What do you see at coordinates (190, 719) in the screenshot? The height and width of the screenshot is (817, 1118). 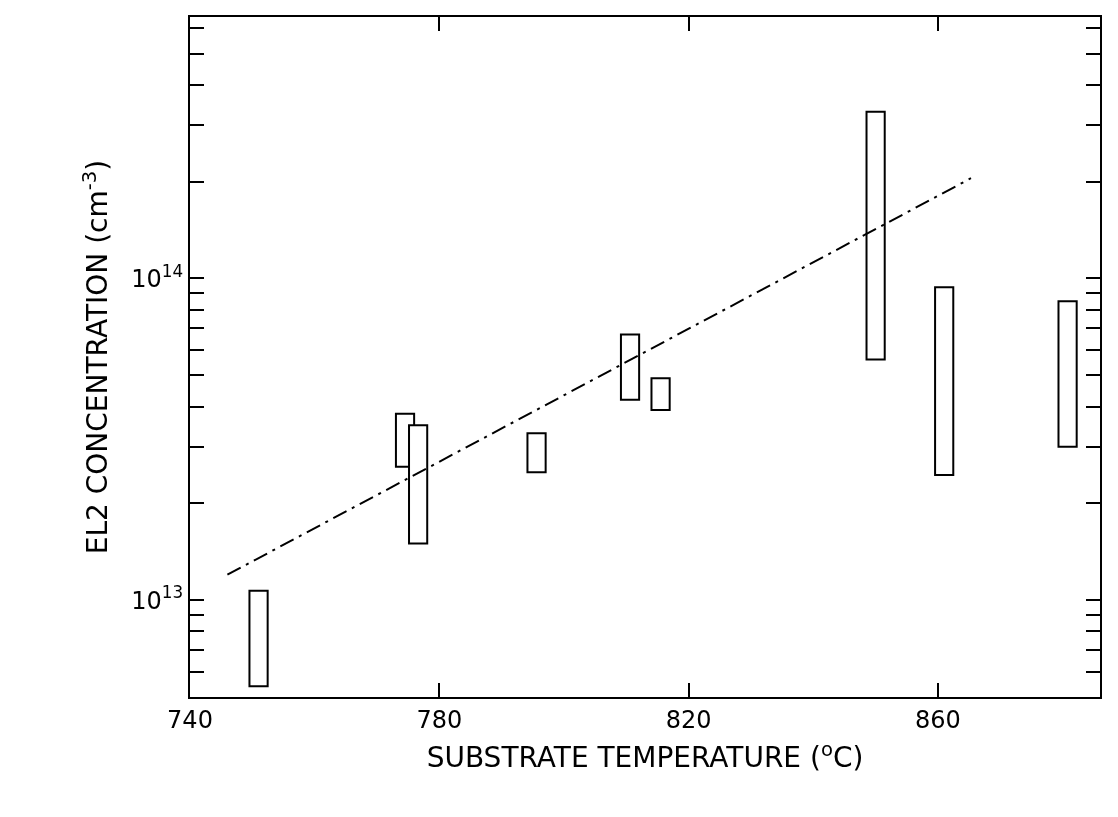 I see `x-tick-label: 740` at bounding box center [190, 719].